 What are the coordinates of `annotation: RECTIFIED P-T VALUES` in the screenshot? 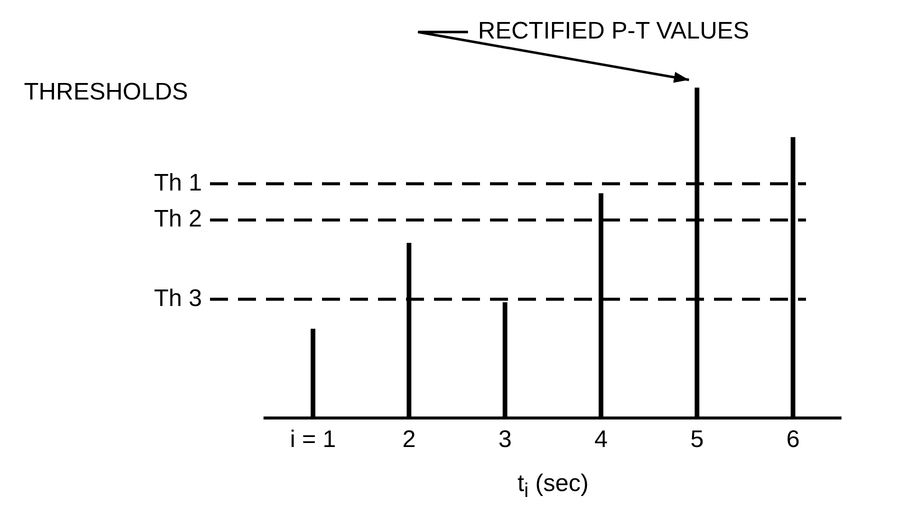 It's located at (614, 31).